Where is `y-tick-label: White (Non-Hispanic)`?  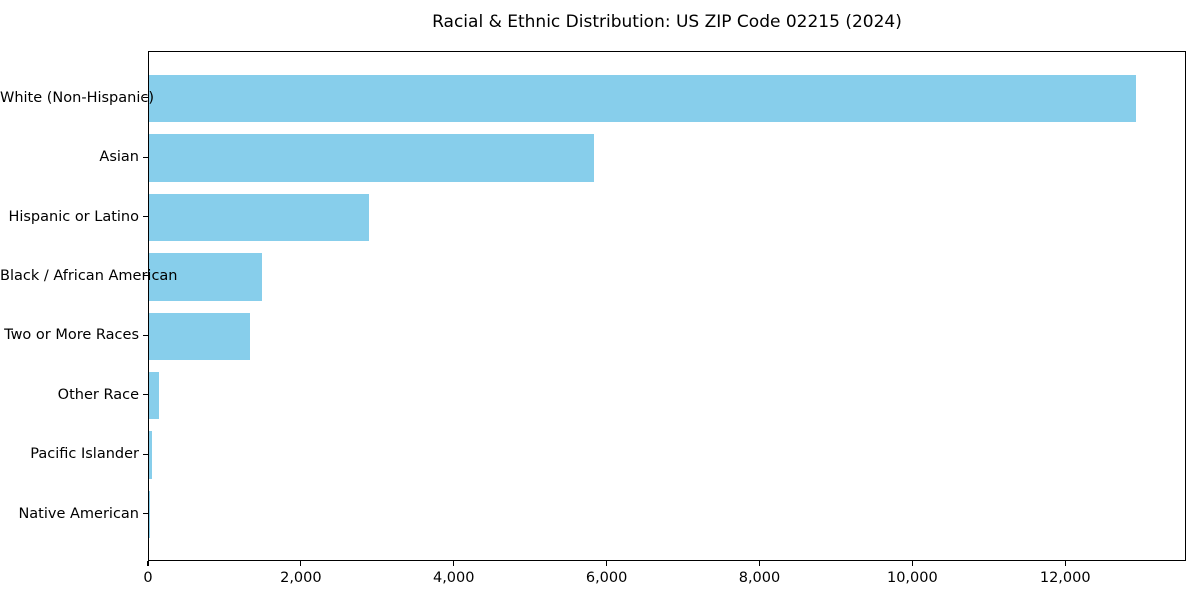
y-tick-label: White (Non-Hispanic) is located at coordinates (77, 97).